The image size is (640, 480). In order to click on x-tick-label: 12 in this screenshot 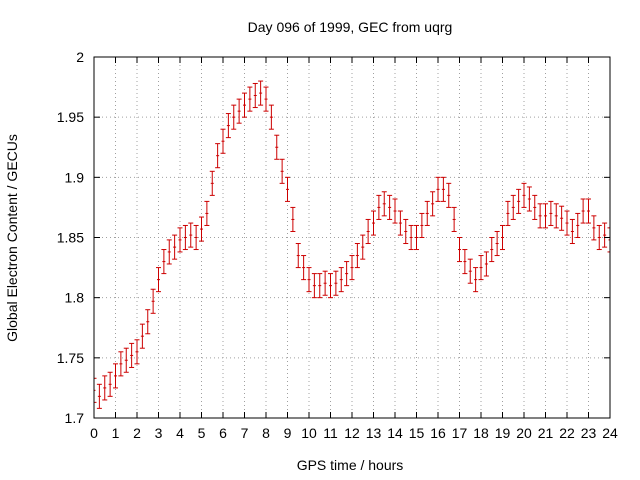, I will do `click(352, 433)`.